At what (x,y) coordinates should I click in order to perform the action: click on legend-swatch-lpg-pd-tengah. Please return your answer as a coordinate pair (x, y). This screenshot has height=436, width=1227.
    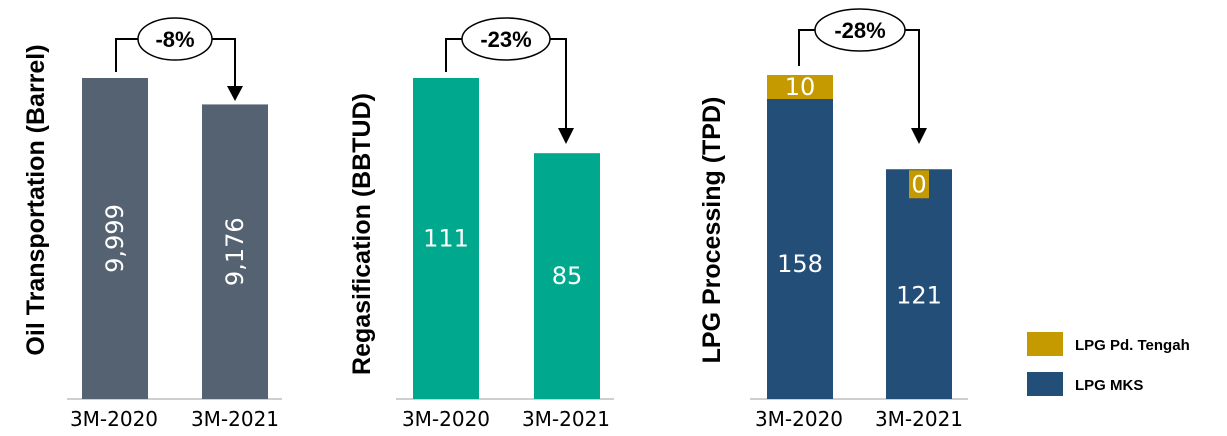
    Looking at the image, I should click on (1045, 344).